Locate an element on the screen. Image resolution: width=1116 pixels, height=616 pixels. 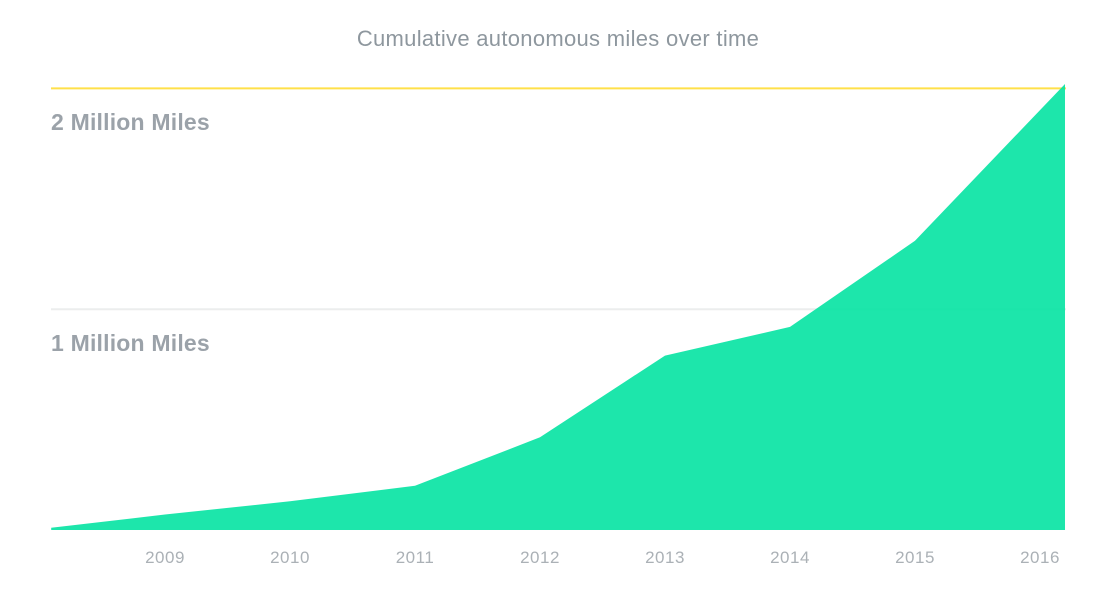
x-axis-label-2010: 2010 is located at coordinates (290, 557).